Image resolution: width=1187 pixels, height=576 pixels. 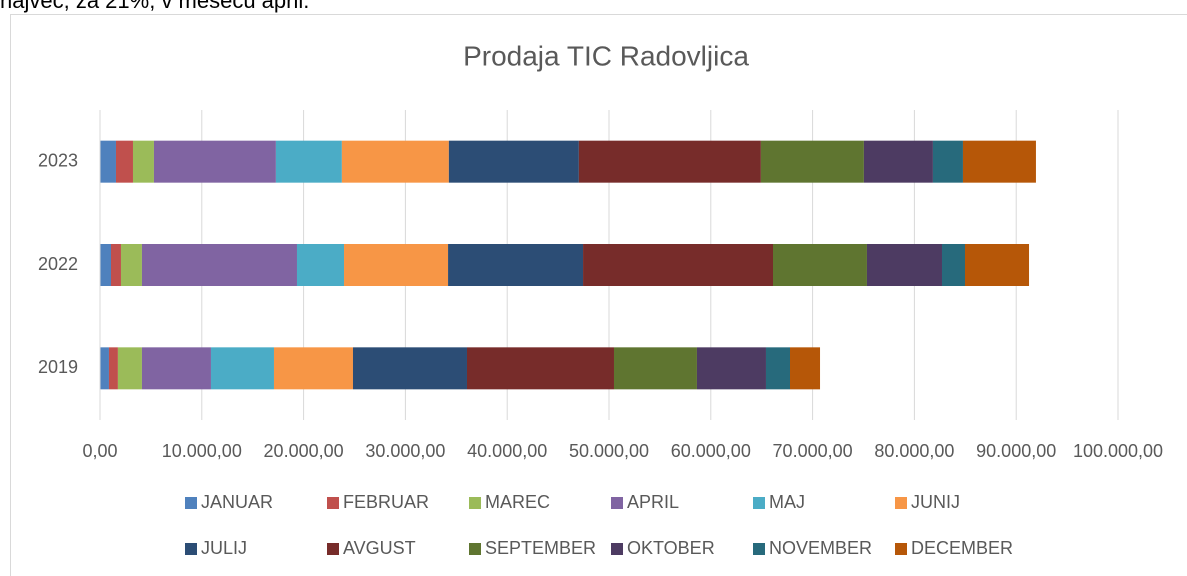 What do you see at coordinates (914, 451) in the screenshot?
I see `x-tick-label: 80.000,00` at bounding box center [914, 451].